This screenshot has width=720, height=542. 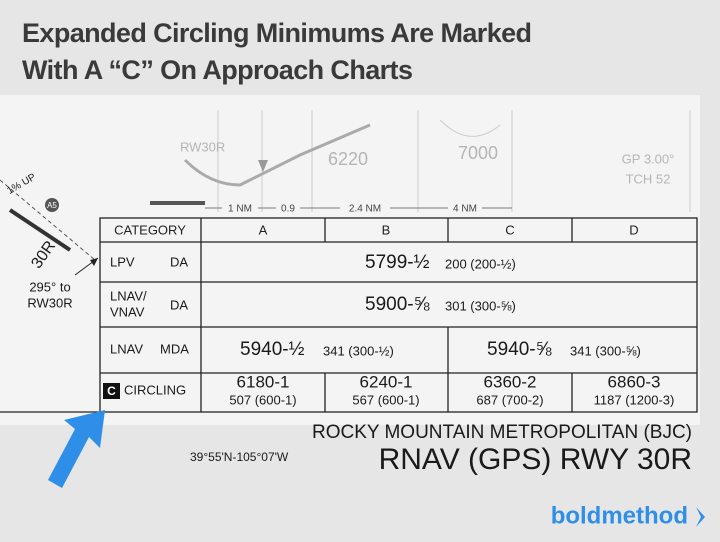 I want to click on row-label: CIRCLING, so click(x=155, y=389).